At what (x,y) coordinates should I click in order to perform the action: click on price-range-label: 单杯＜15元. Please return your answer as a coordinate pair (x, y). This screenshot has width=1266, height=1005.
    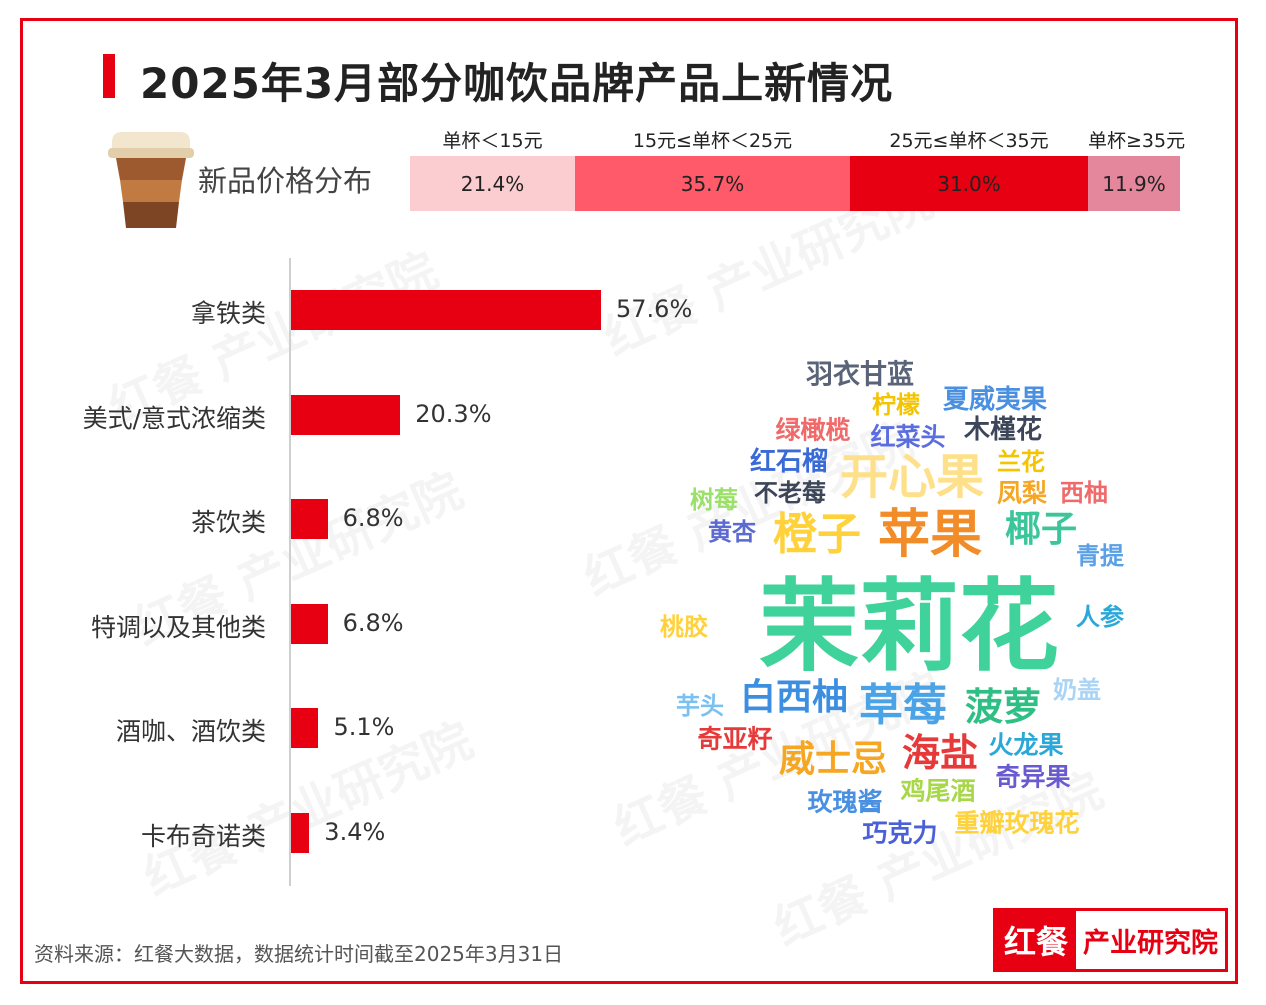
    Looking at the image, I should click on (492, 141).